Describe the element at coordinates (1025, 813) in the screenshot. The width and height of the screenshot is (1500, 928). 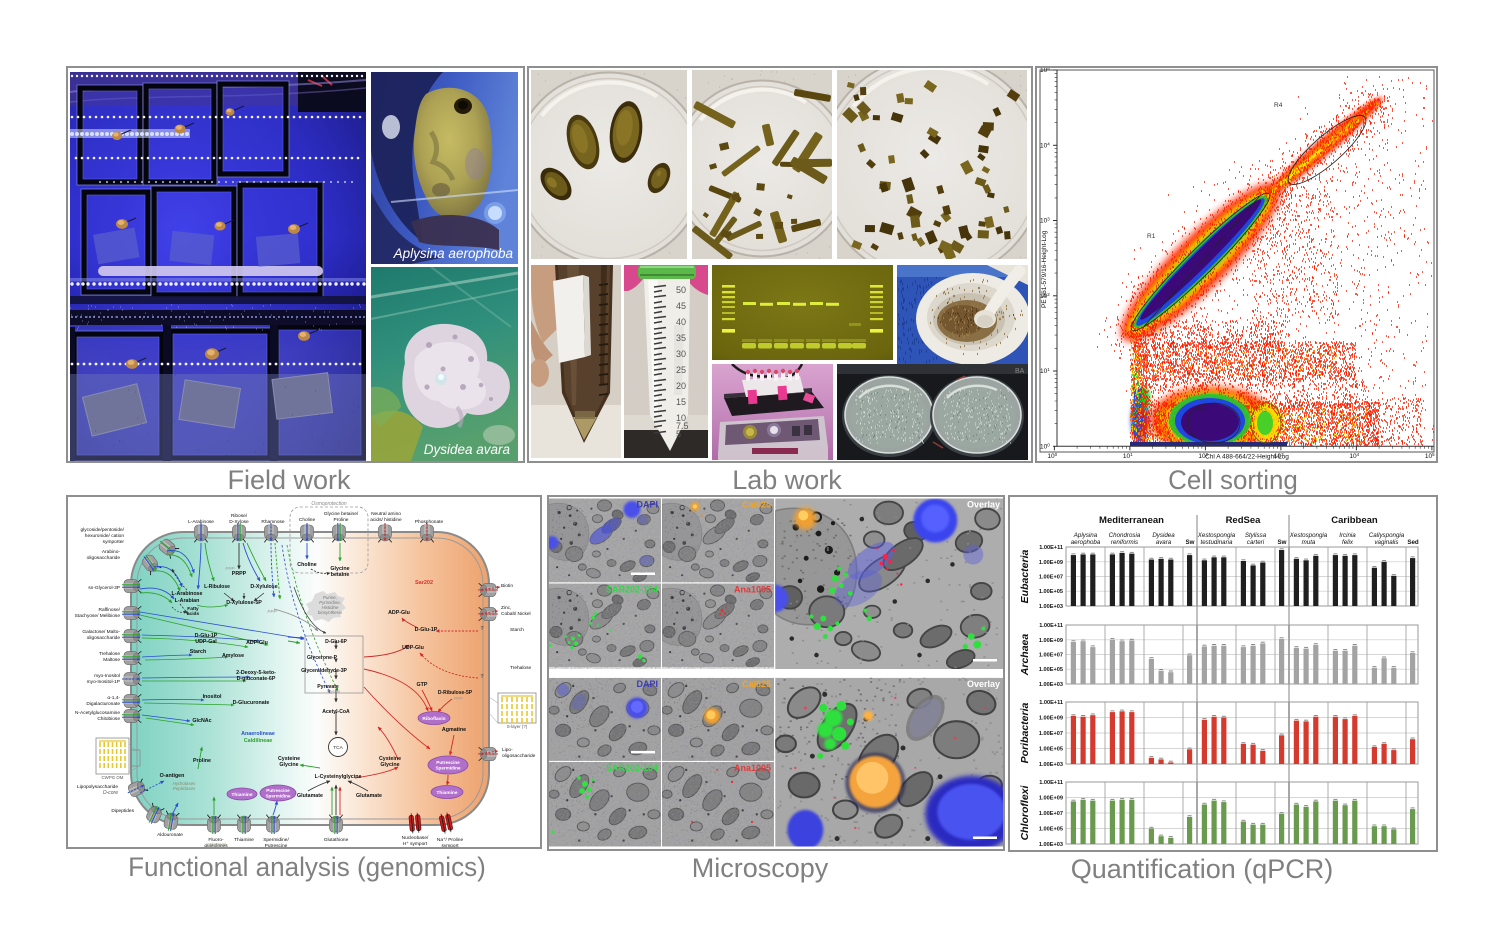
I see `svg-text: Chloroflexi` at that location.